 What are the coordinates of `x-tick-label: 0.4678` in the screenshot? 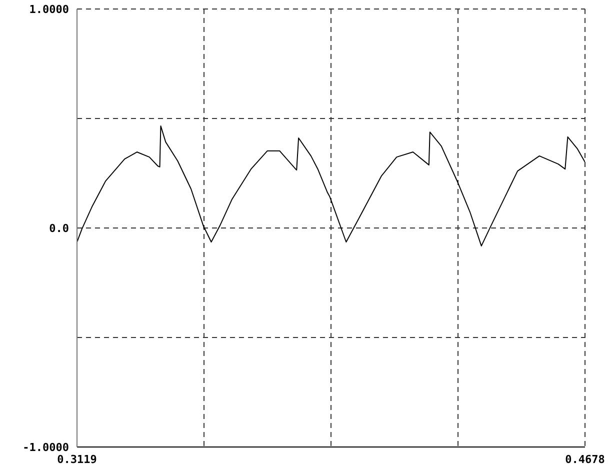 It's located at (585, 458).